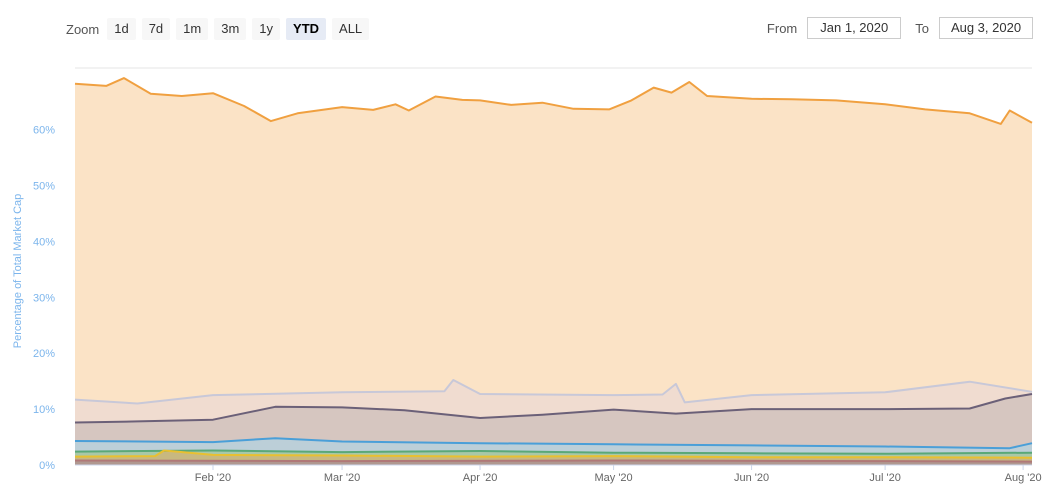 Image resolution: width=1049 pixels, height=494 pixels. Describe the element at coordinates (1023, 478) in the screenshot. I see `x-tick-label: Aug '20` at that location.